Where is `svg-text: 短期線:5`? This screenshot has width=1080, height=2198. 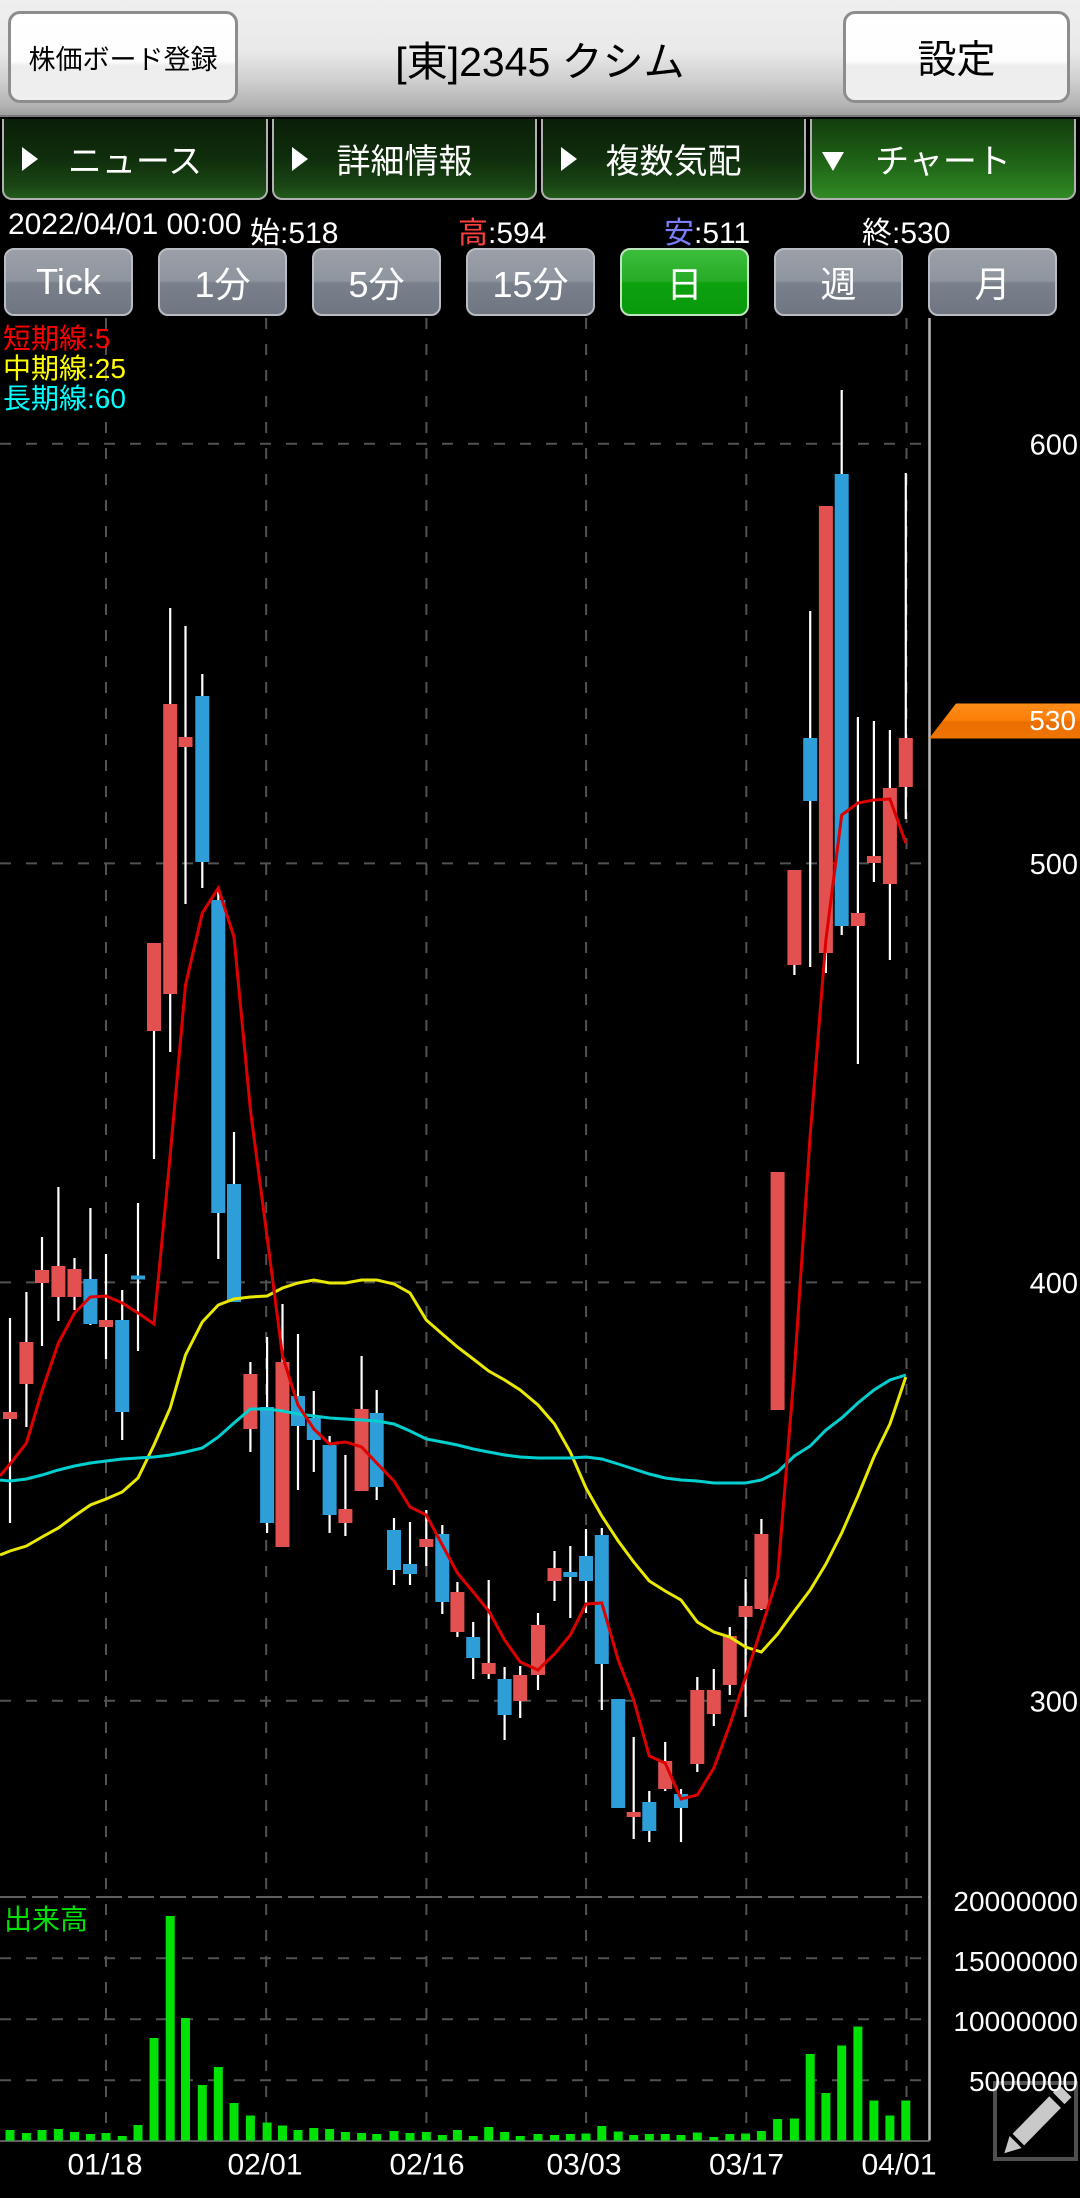 svg-text: 短期線:5 is located at coordinates (56, 338).